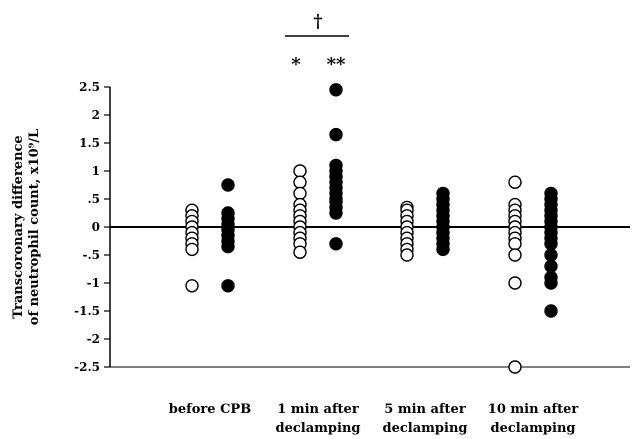 Image resolution: width=643 pixels, height=439 pixels. I want to click on category-label: 5 min after, so click(425, 409).